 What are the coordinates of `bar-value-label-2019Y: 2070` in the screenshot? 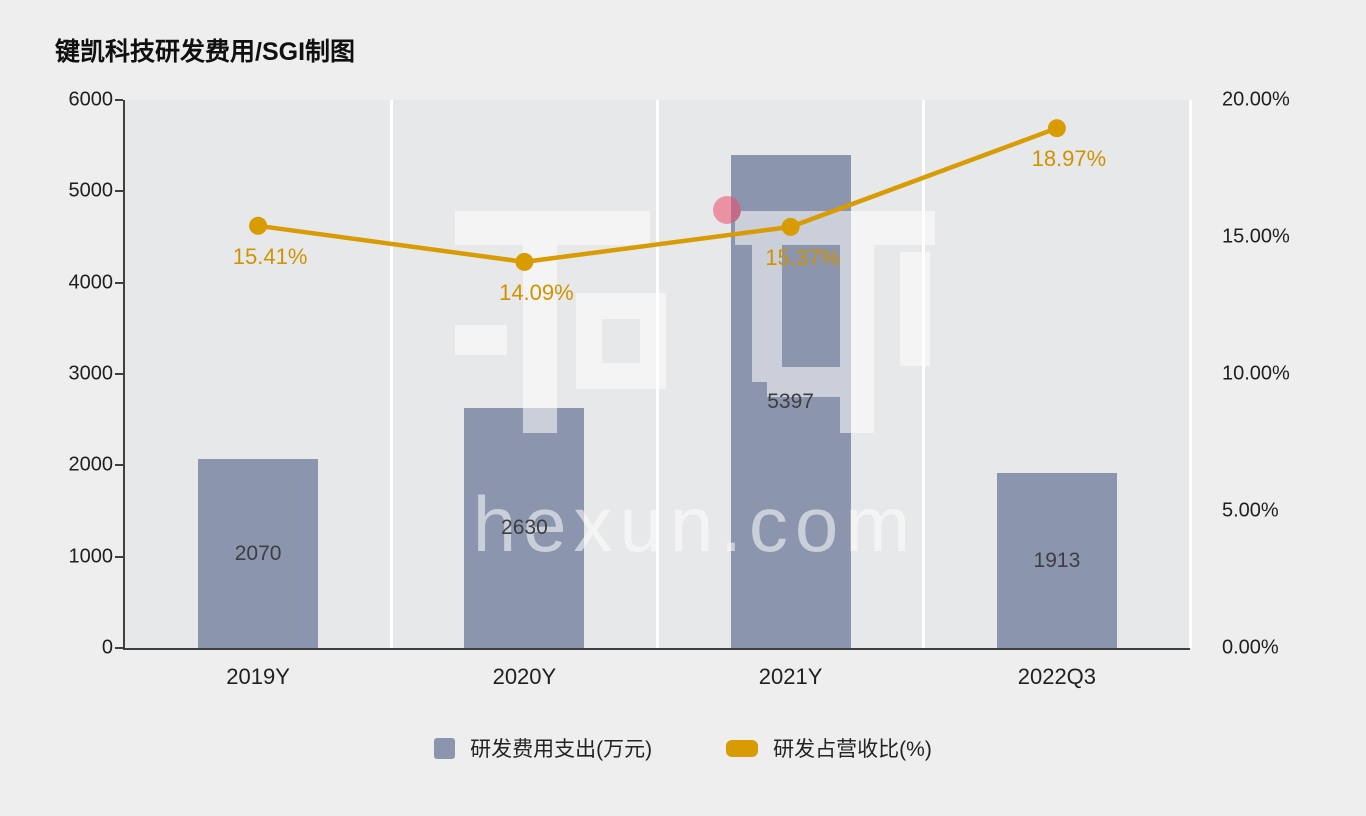 It's located at (258, 553).